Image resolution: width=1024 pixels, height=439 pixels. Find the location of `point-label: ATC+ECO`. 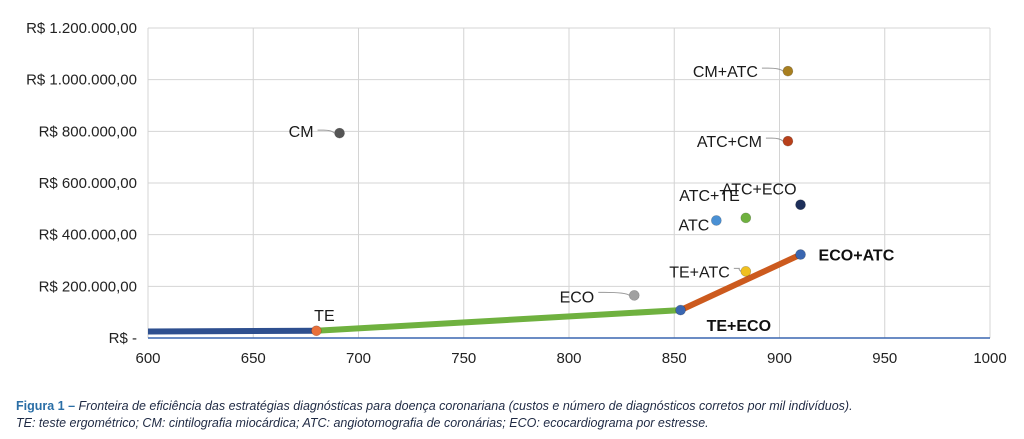

point-label: ATC+ECO is located at coordinates (759, 190).